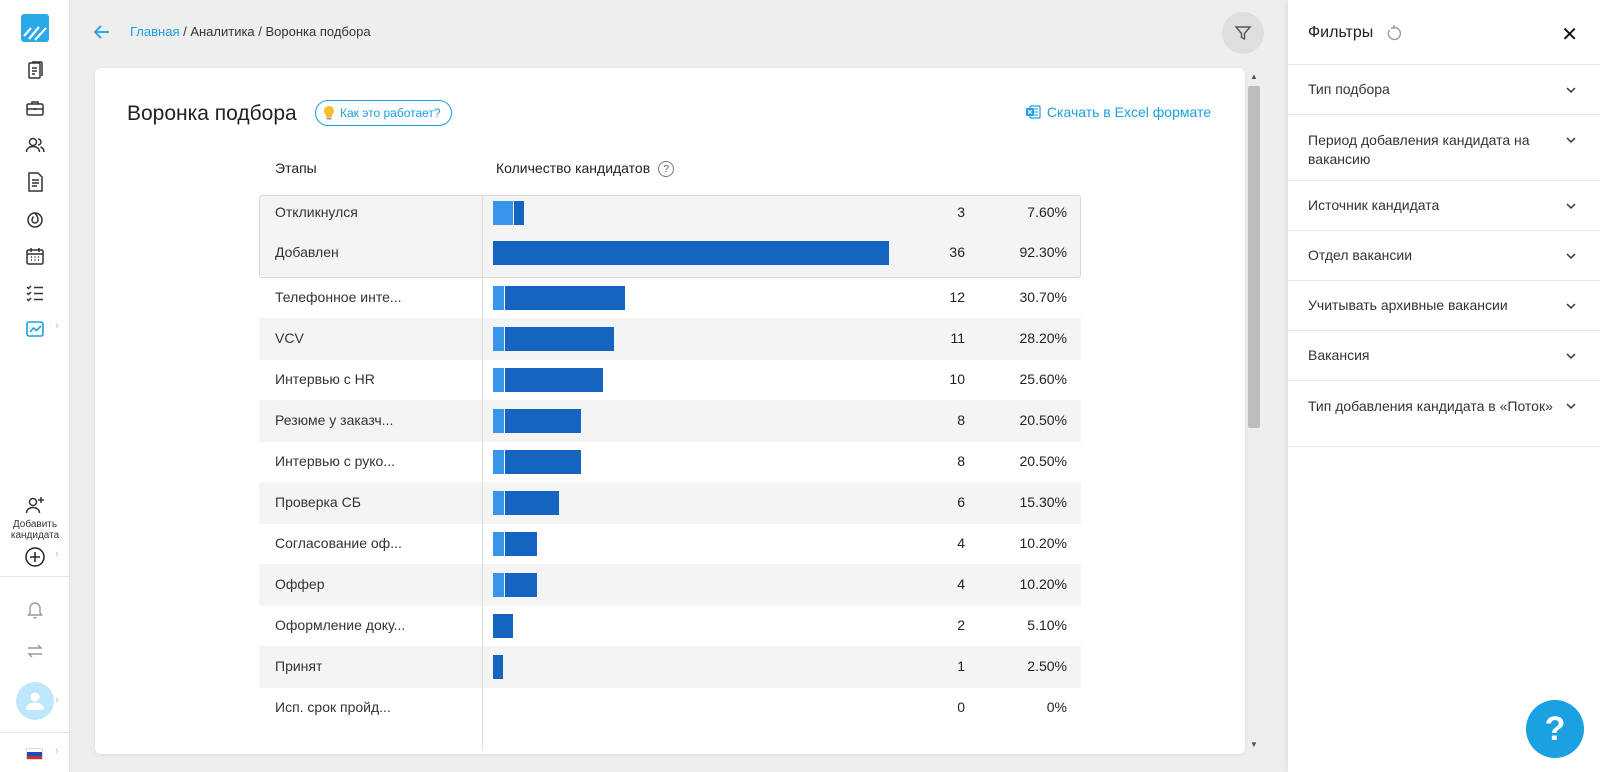 The image size is (1600, 772). I want to click on close-icon: ✕, so click(1569, 35).